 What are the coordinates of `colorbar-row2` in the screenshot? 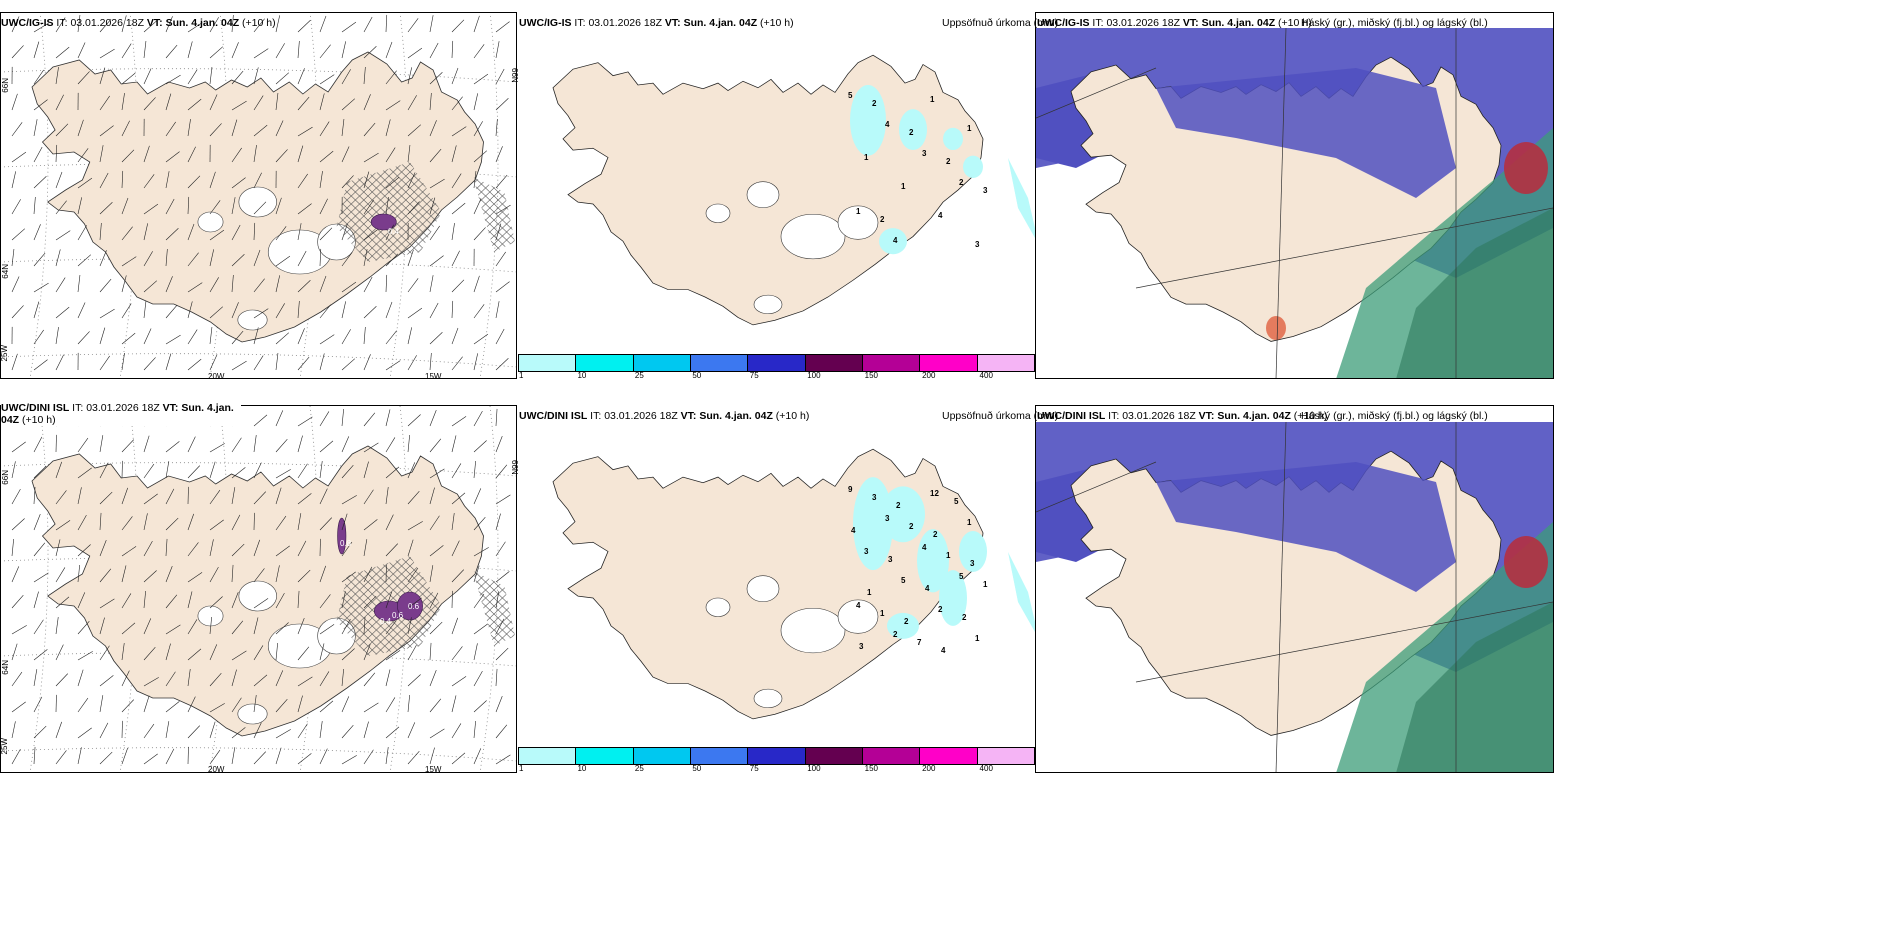 It's located at (776, 756).